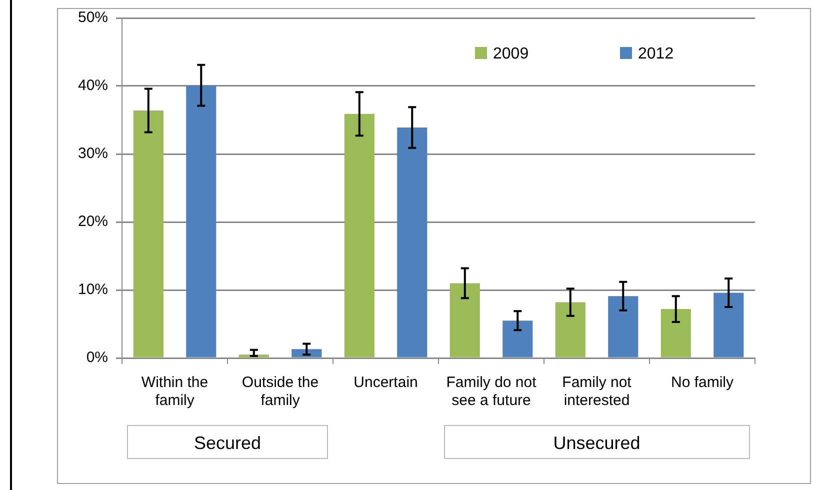 The image size is (825, 490). I want to click on text: Secured, so click(227, 442).